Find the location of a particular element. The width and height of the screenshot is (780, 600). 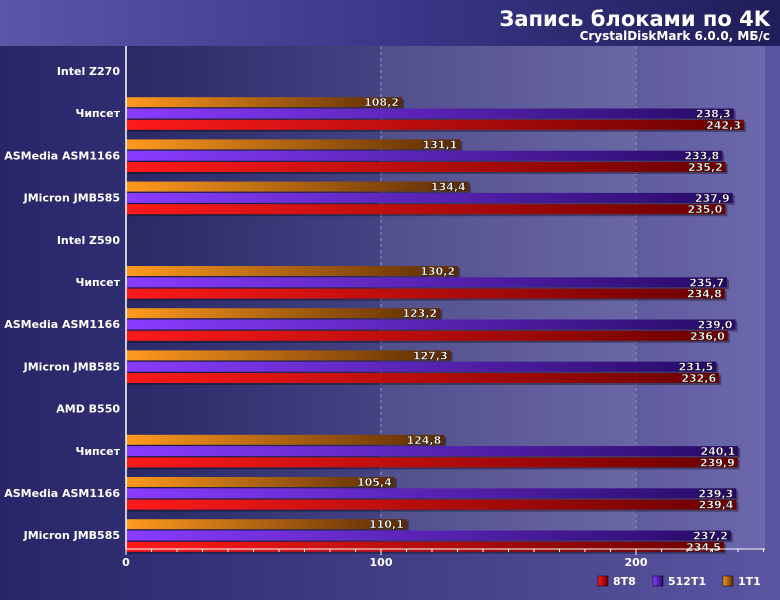

bar-value-label: 110,1 is located at coordinates (386, 524).